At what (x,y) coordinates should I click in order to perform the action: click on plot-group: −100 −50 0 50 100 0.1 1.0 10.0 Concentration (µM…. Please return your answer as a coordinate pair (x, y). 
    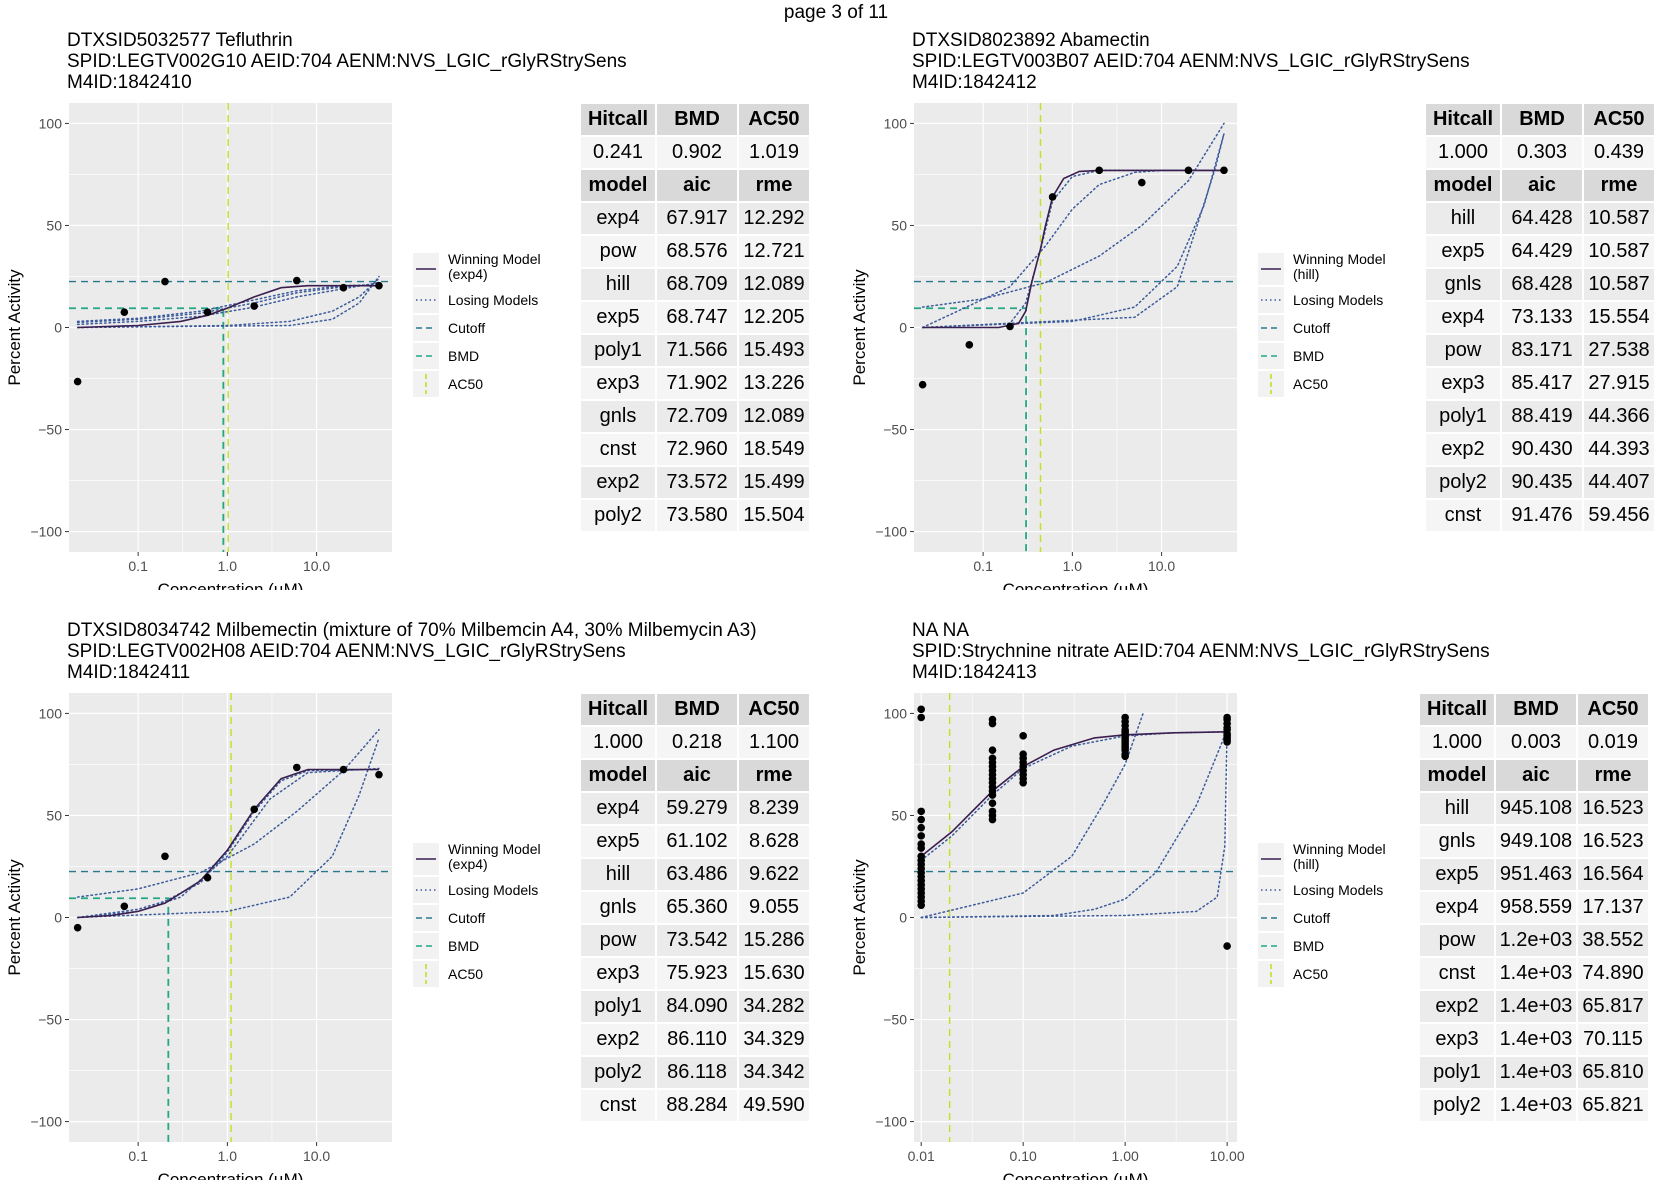
    Looking at the image, I should click on (198, 346).